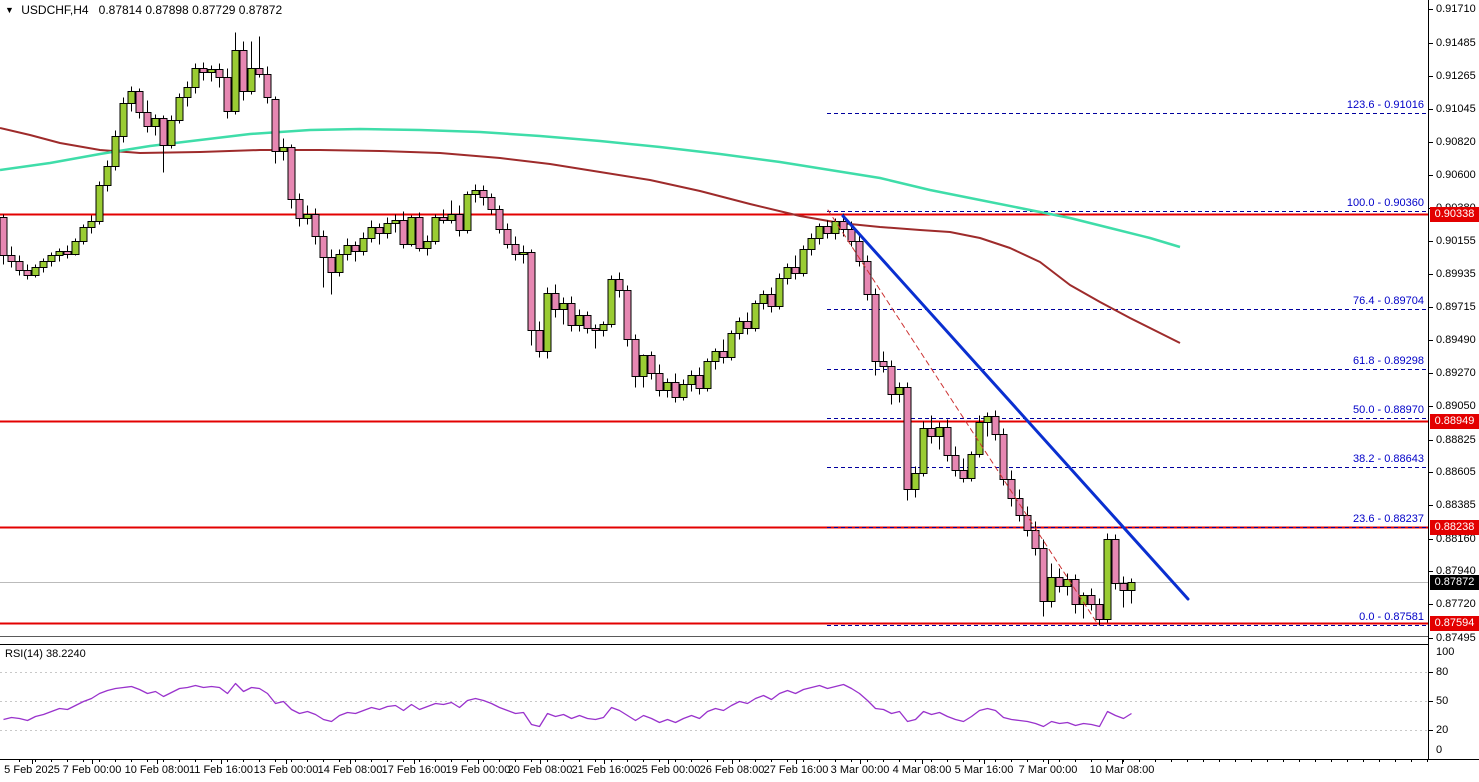  Describe the element at coordinates (1456, 273) in the screenshot. I see `price-axis-label: 0.89935` at that location.